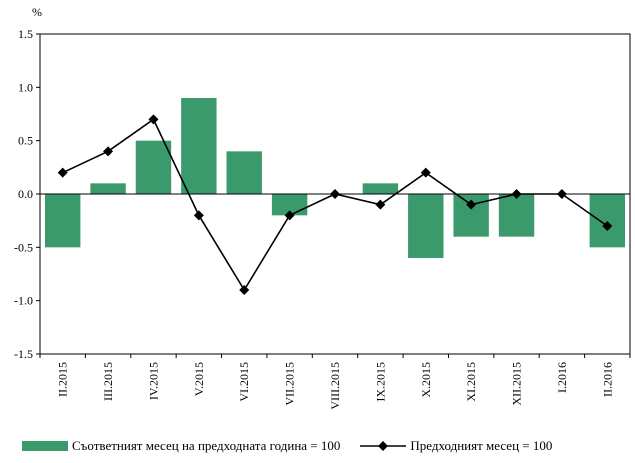  What do you see at coordinates (244, 382) in the screenshot?
I see `x-tick-label: VI.2015` at bounding box center [244, 382].